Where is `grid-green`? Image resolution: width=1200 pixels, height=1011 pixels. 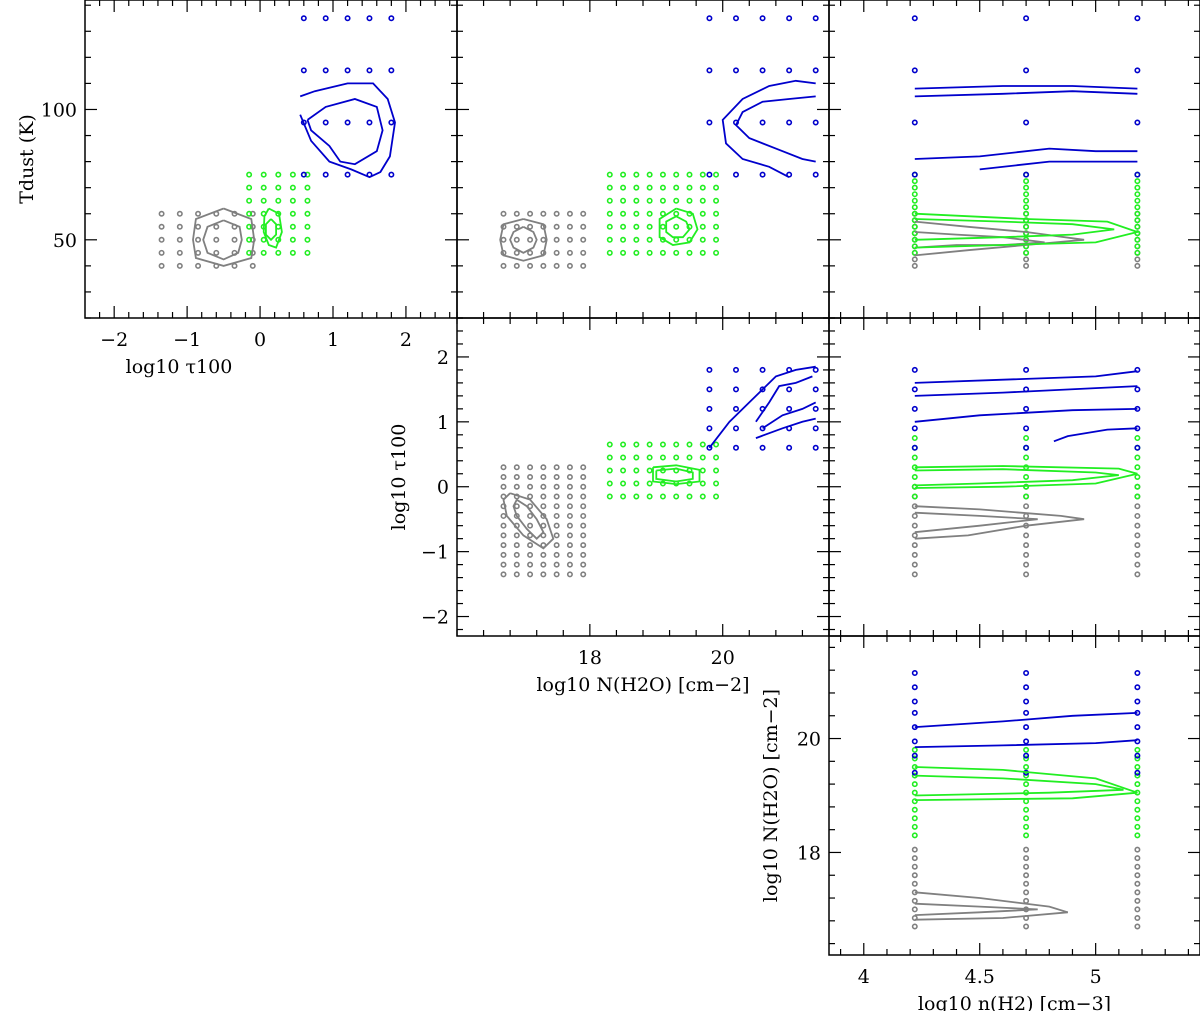
grid-green is located at coordinates (278, 213).